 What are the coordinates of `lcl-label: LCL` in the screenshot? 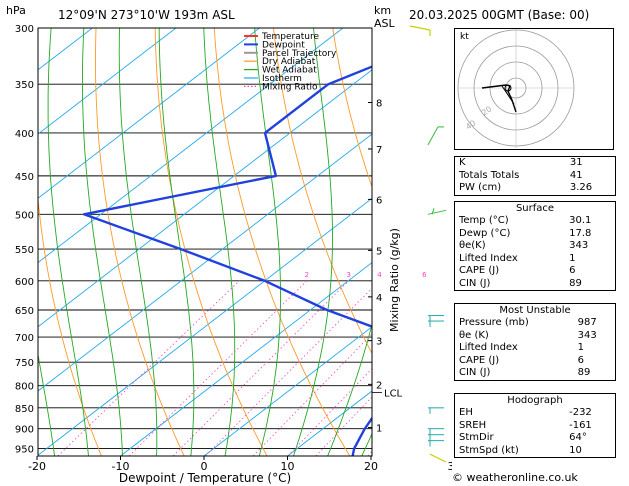 It's located at (393, 393).